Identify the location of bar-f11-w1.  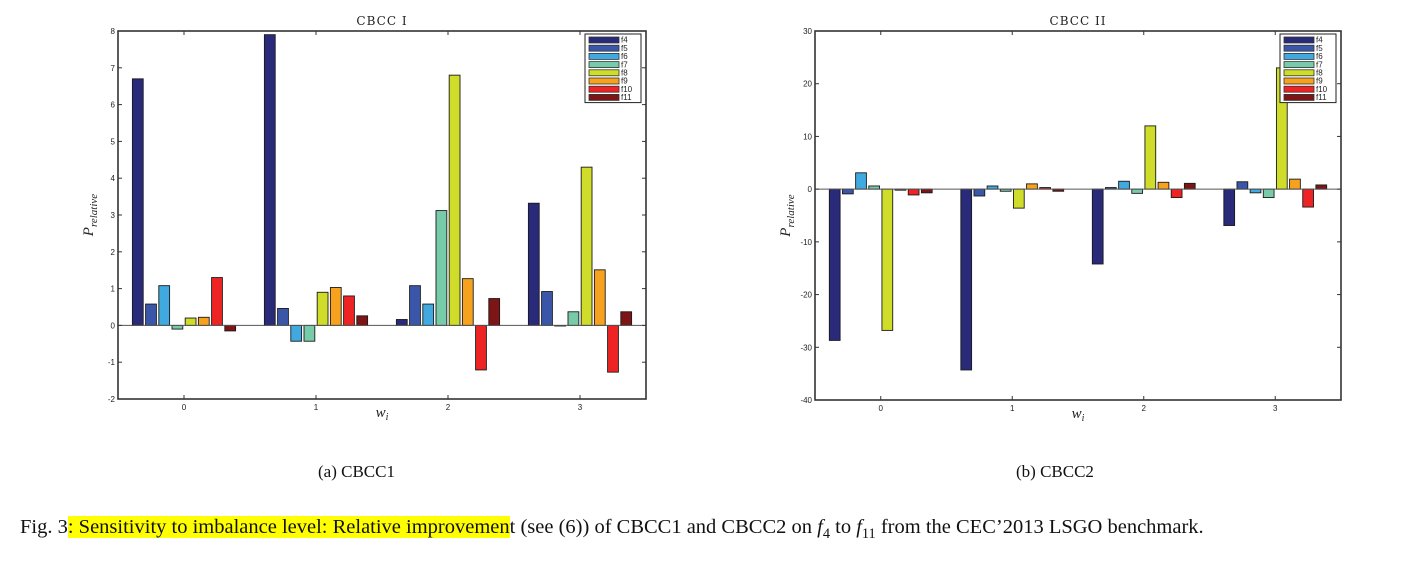
(362, 320).